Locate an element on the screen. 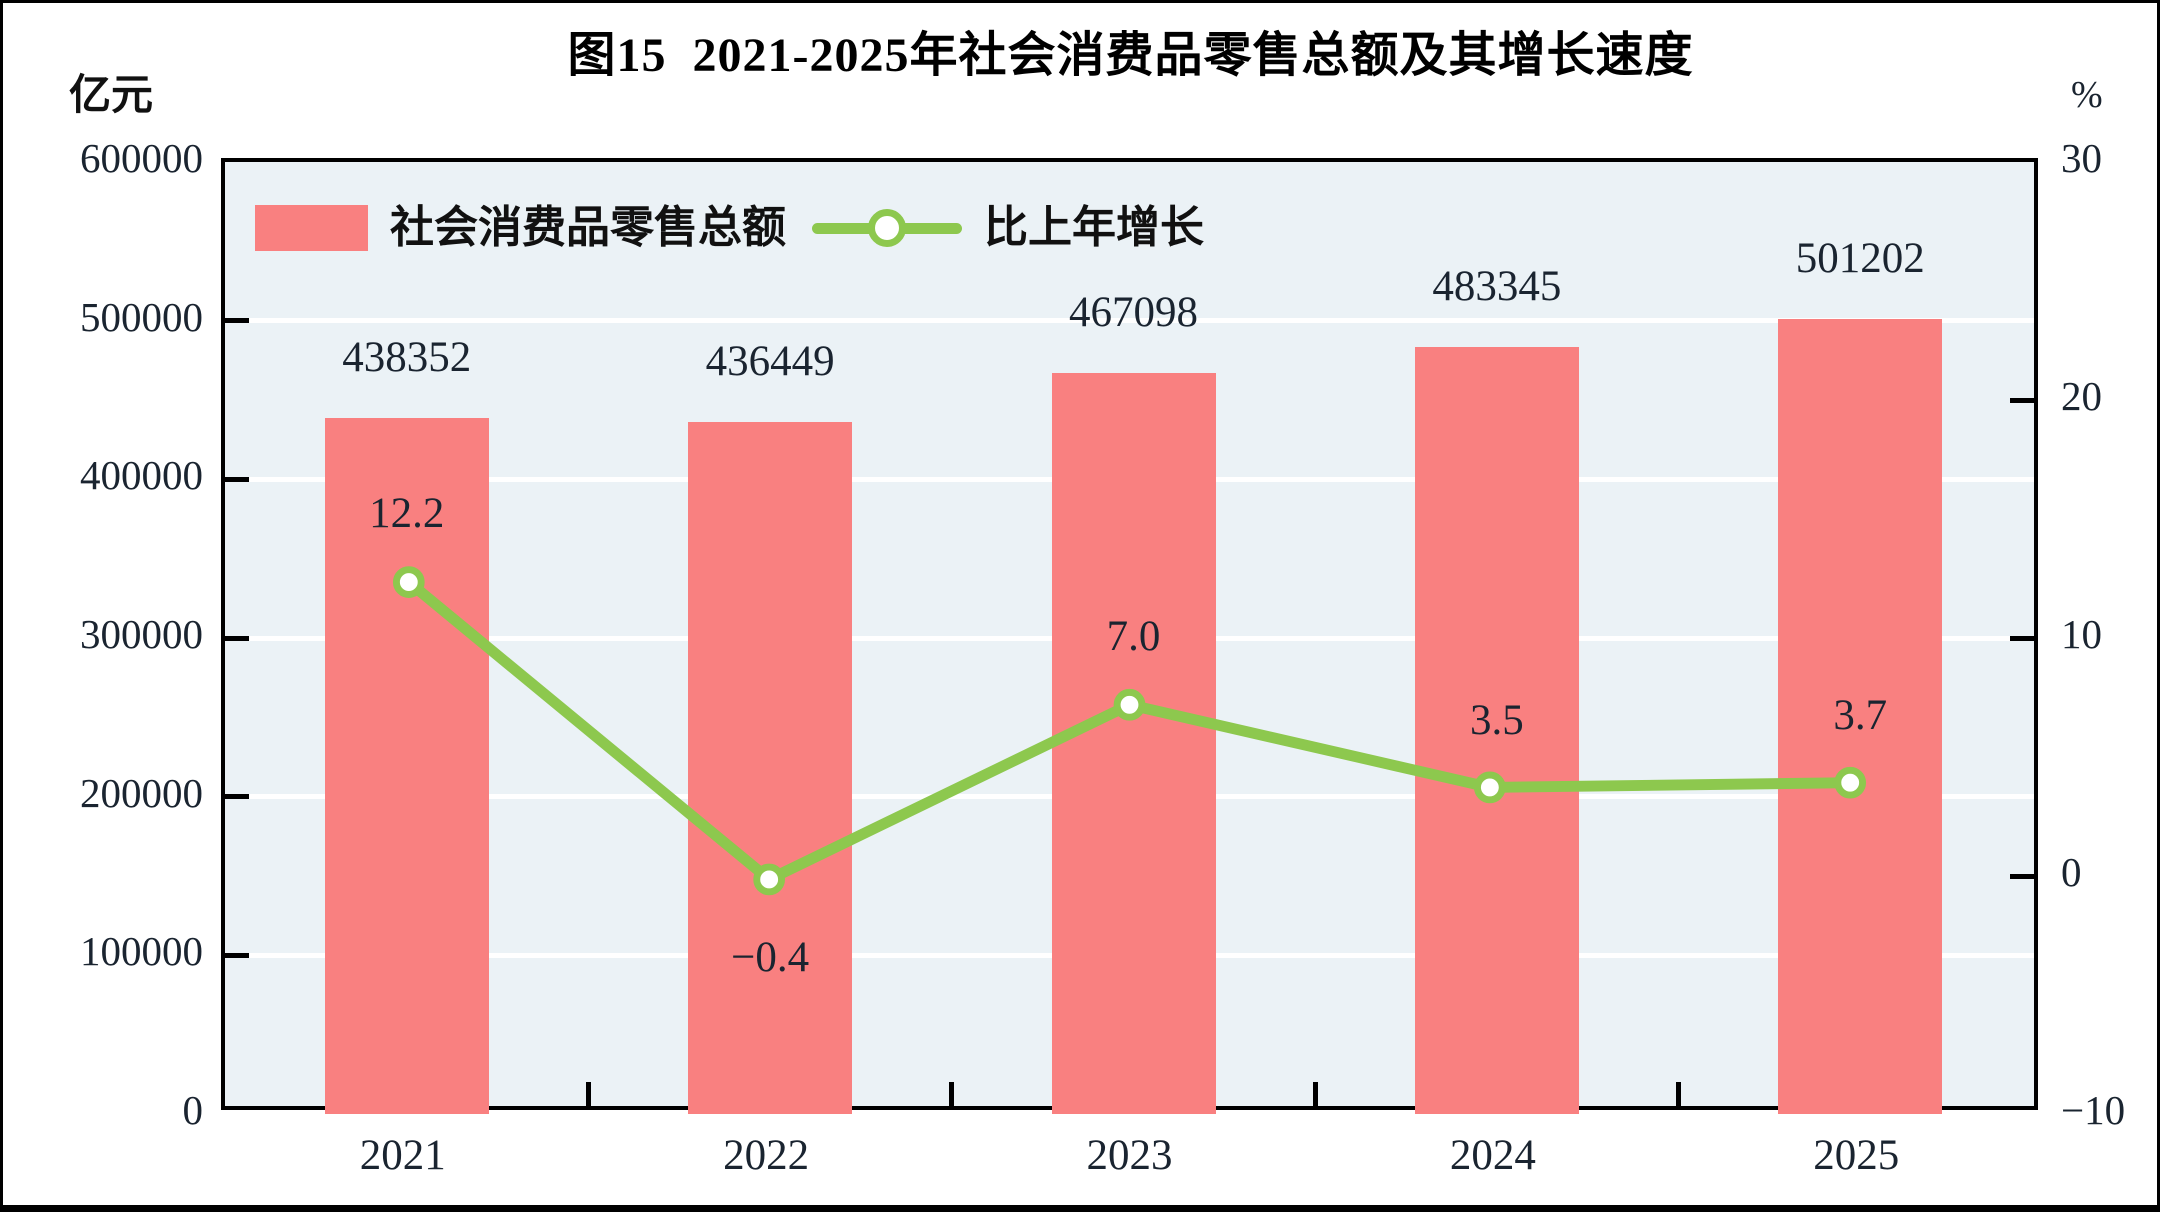 This screenshot has width=2160, height=1212. growth-marker-2024 is located at coordinates (1489, 787).